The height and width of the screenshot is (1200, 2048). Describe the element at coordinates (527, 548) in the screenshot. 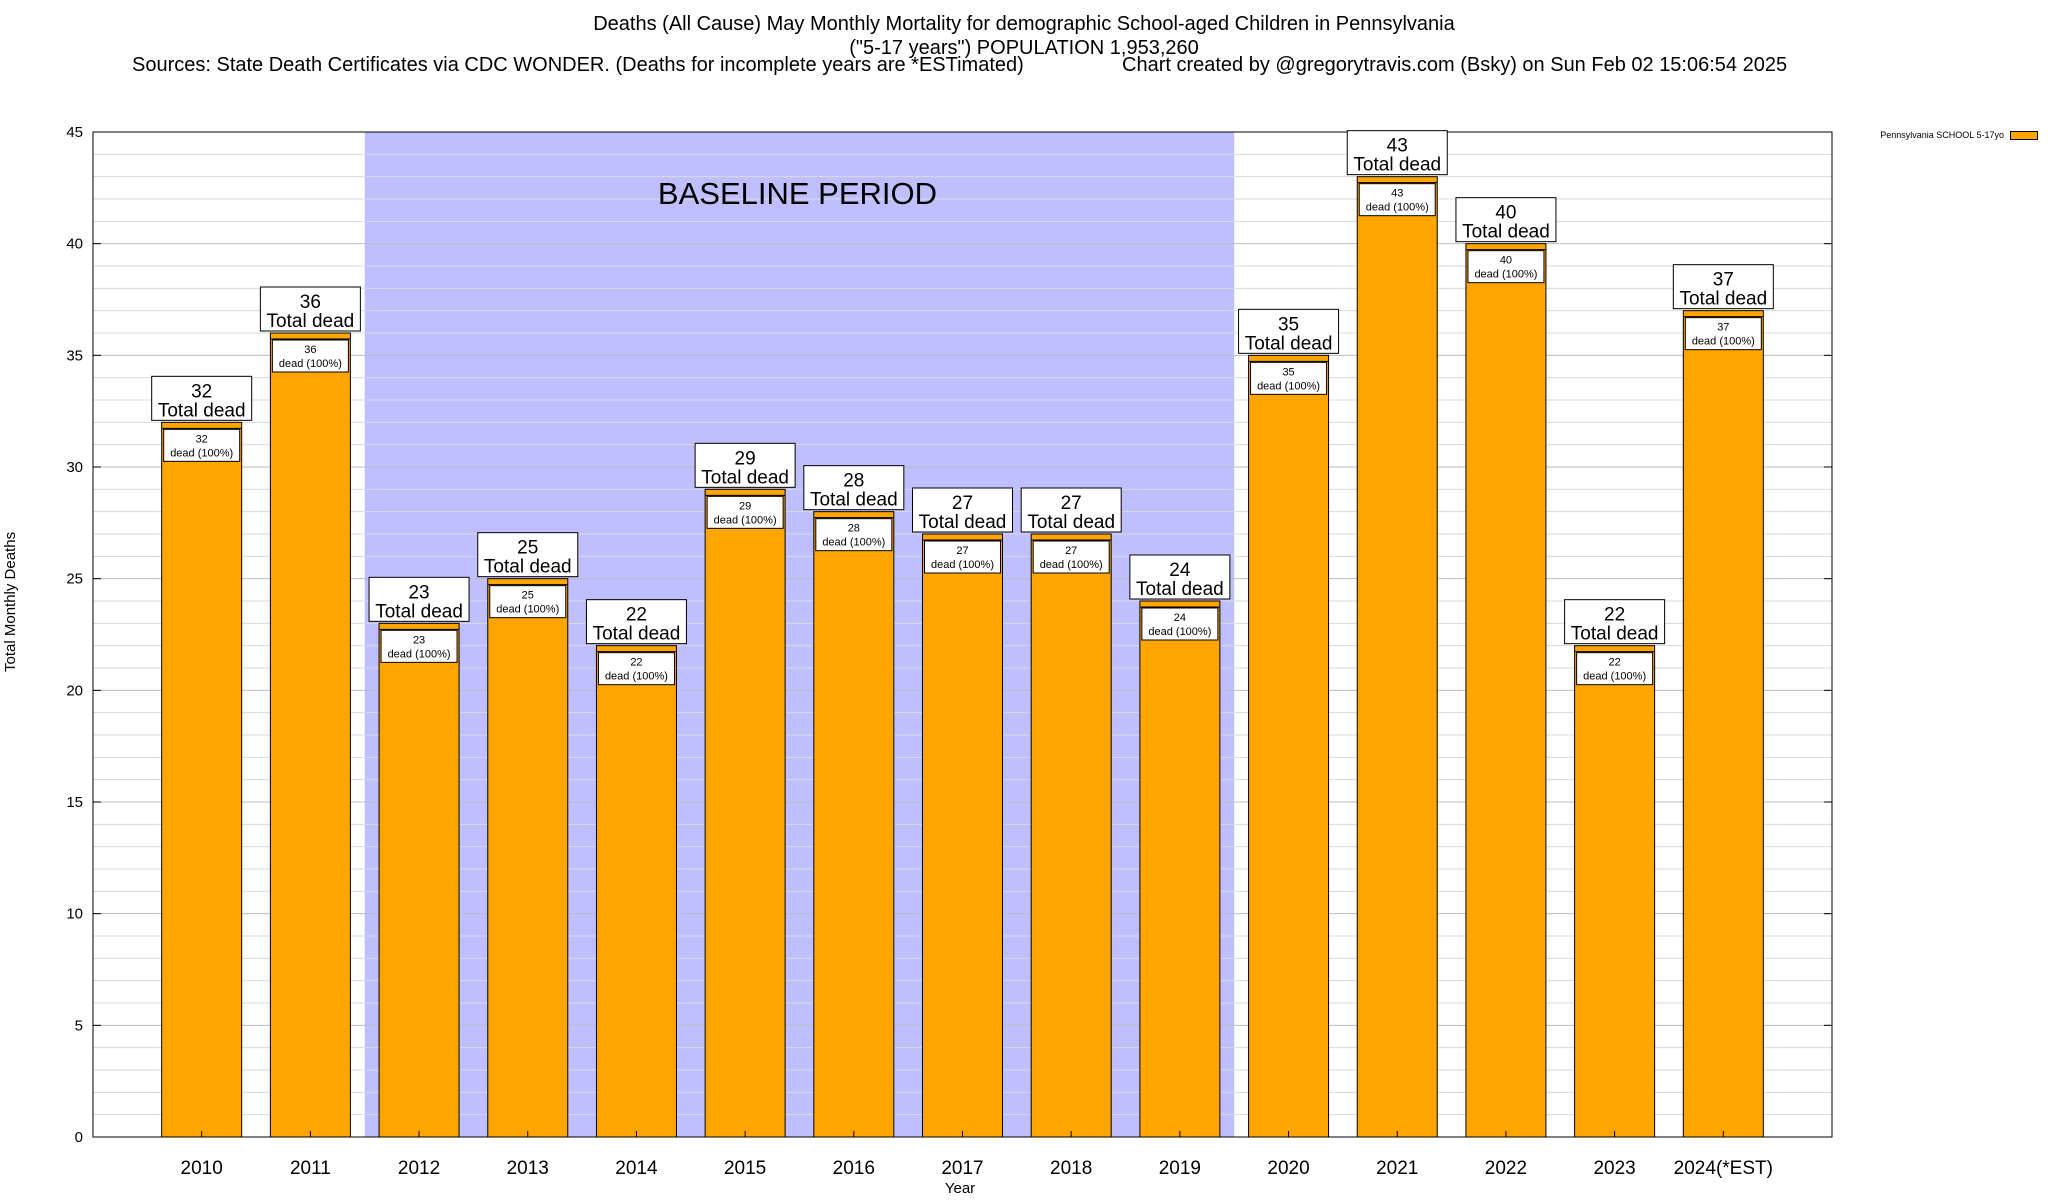

I see `total-value-label: 25` at that location.